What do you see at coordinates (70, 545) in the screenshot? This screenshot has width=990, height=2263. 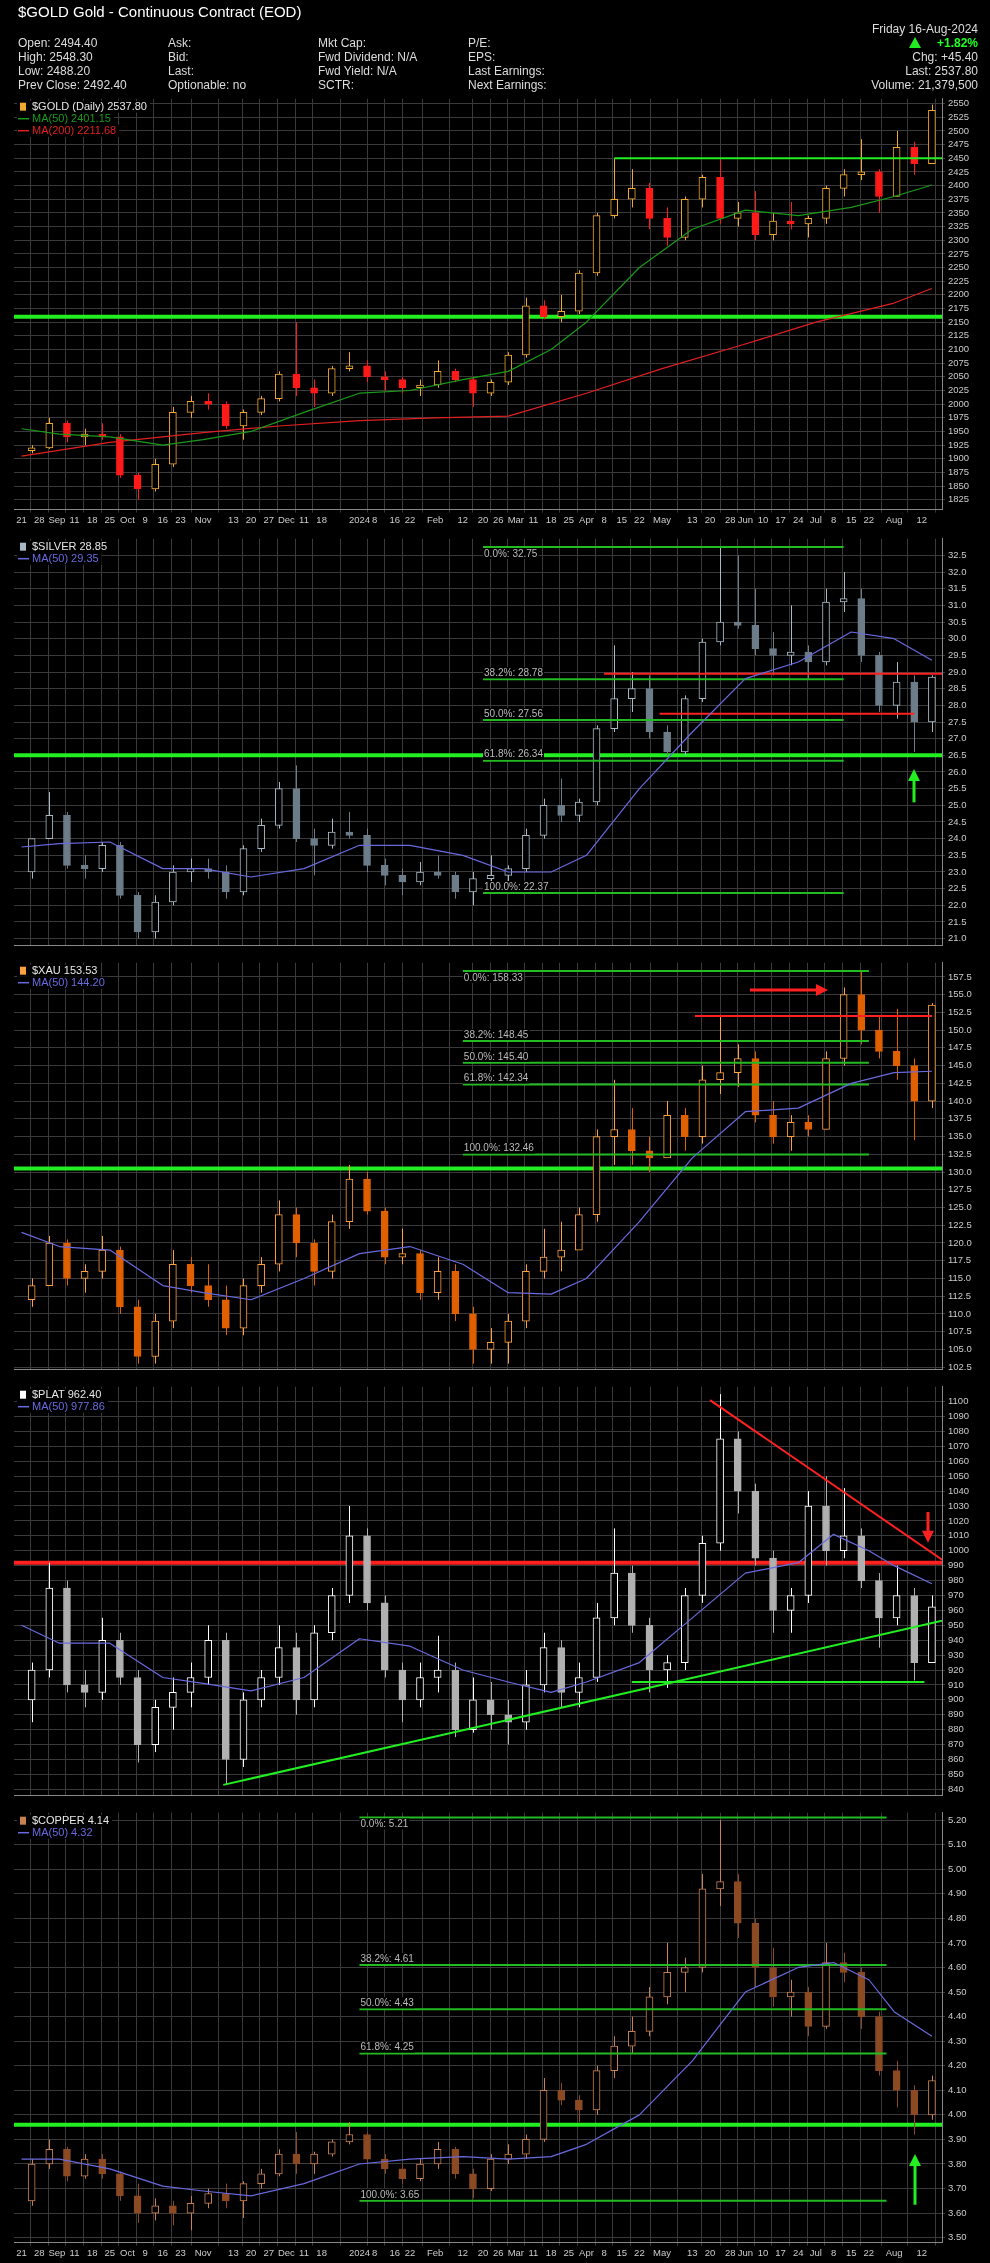 I see `legend-label: $SILVER 28.85` at bounding box center [70, 545].